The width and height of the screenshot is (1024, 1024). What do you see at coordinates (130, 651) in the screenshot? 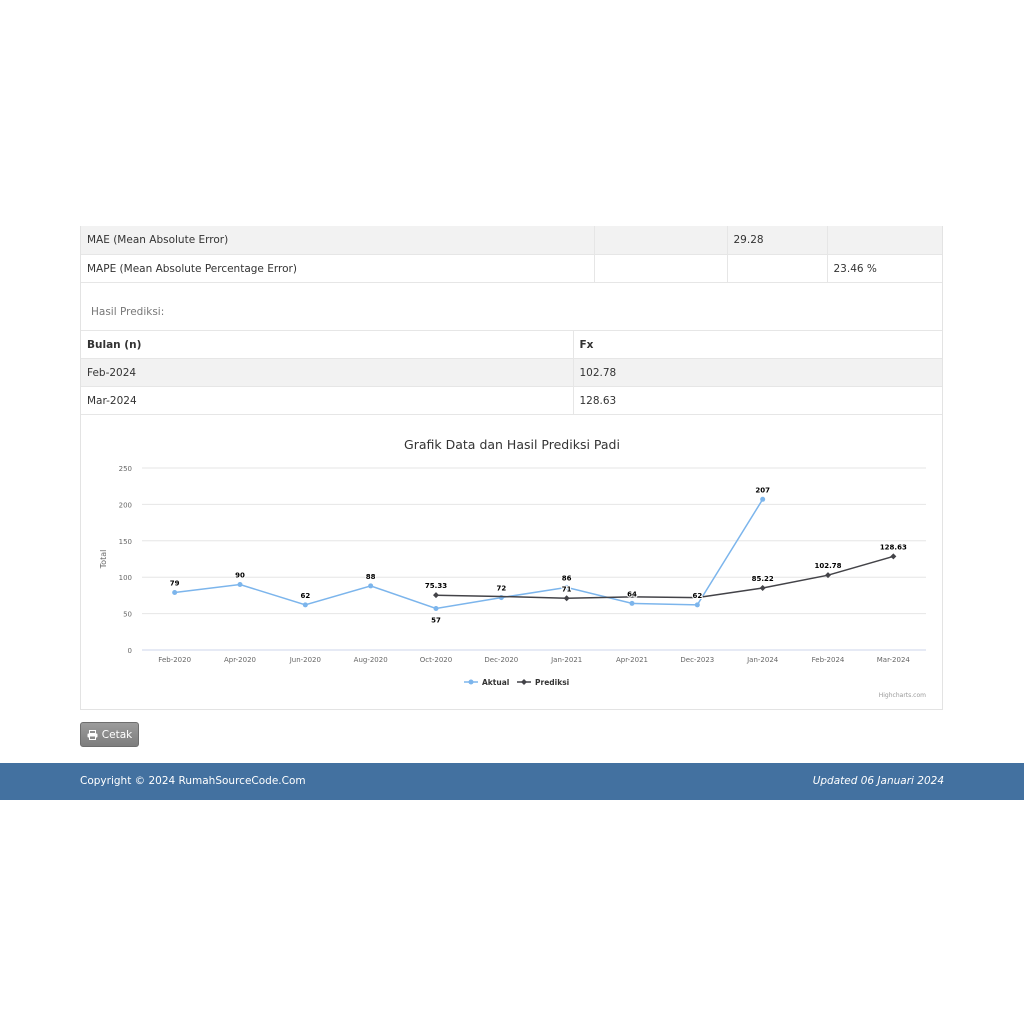
I see `y-tick-label: 0` at bounding box center [130, 651].